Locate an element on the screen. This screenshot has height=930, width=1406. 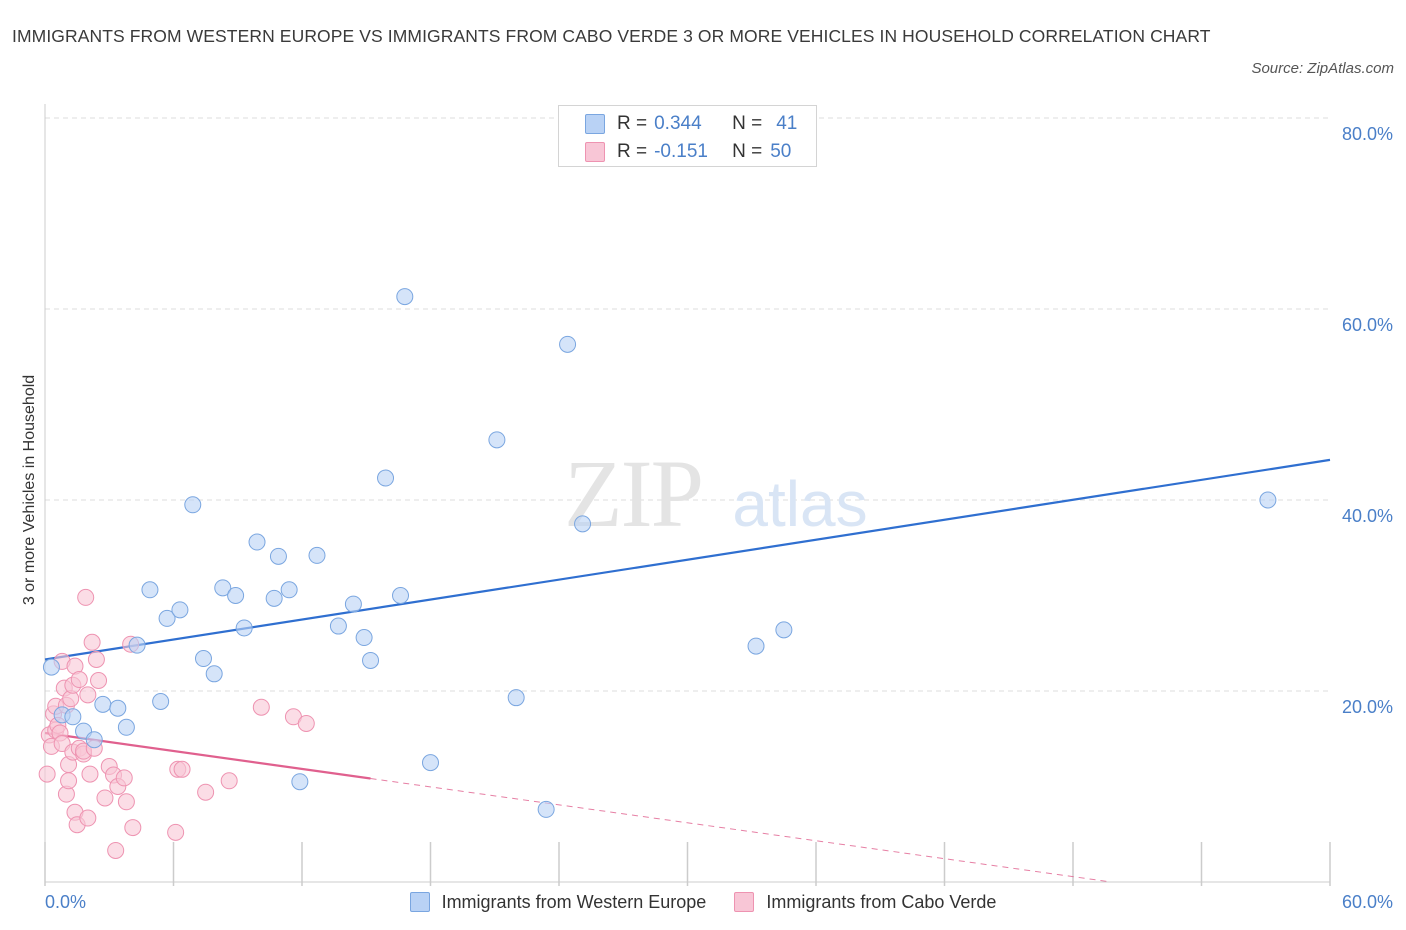
watermark: ZIP atlas is located at coordinates (716, 493).